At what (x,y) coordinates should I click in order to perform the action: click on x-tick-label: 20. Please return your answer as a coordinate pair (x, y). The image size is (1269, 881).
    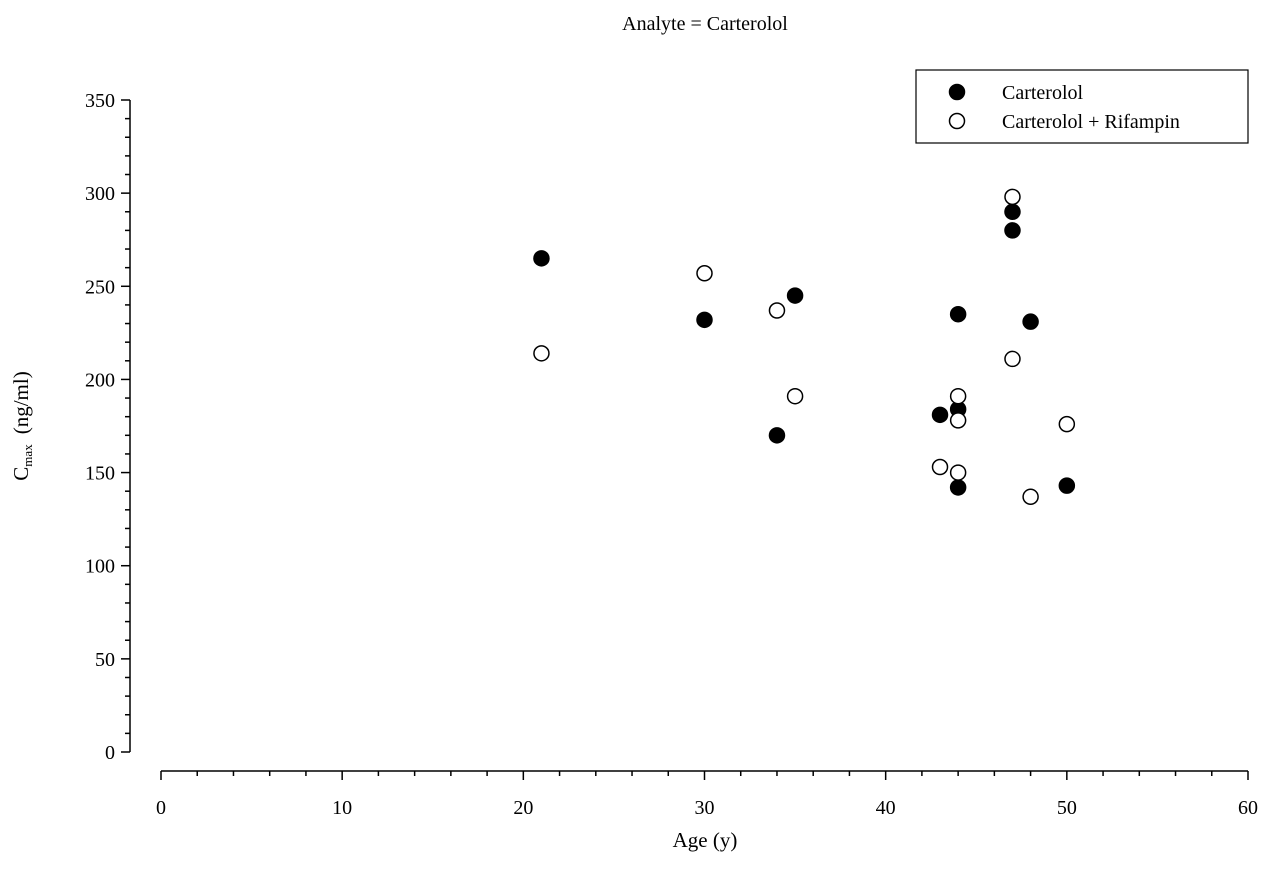
    Looking at the image, I should click on (523, 808).